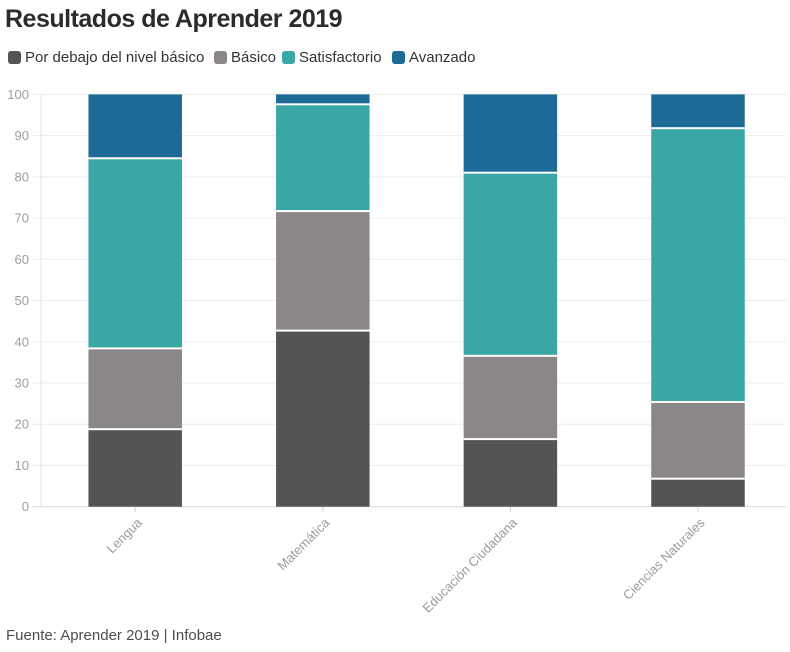  I want to click on svg-text: 100, so click(18, 94).